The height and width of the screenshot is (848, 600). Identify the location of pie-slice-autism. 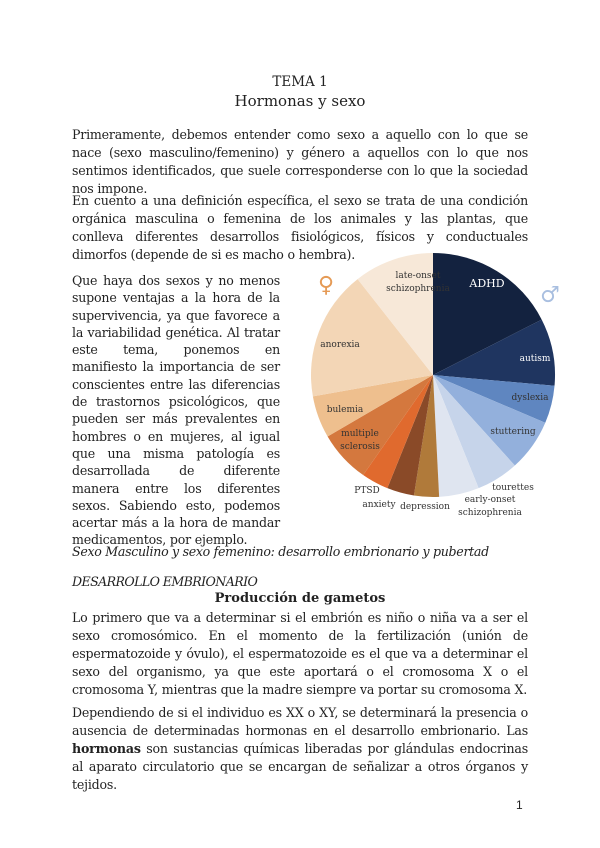
(494, 352).